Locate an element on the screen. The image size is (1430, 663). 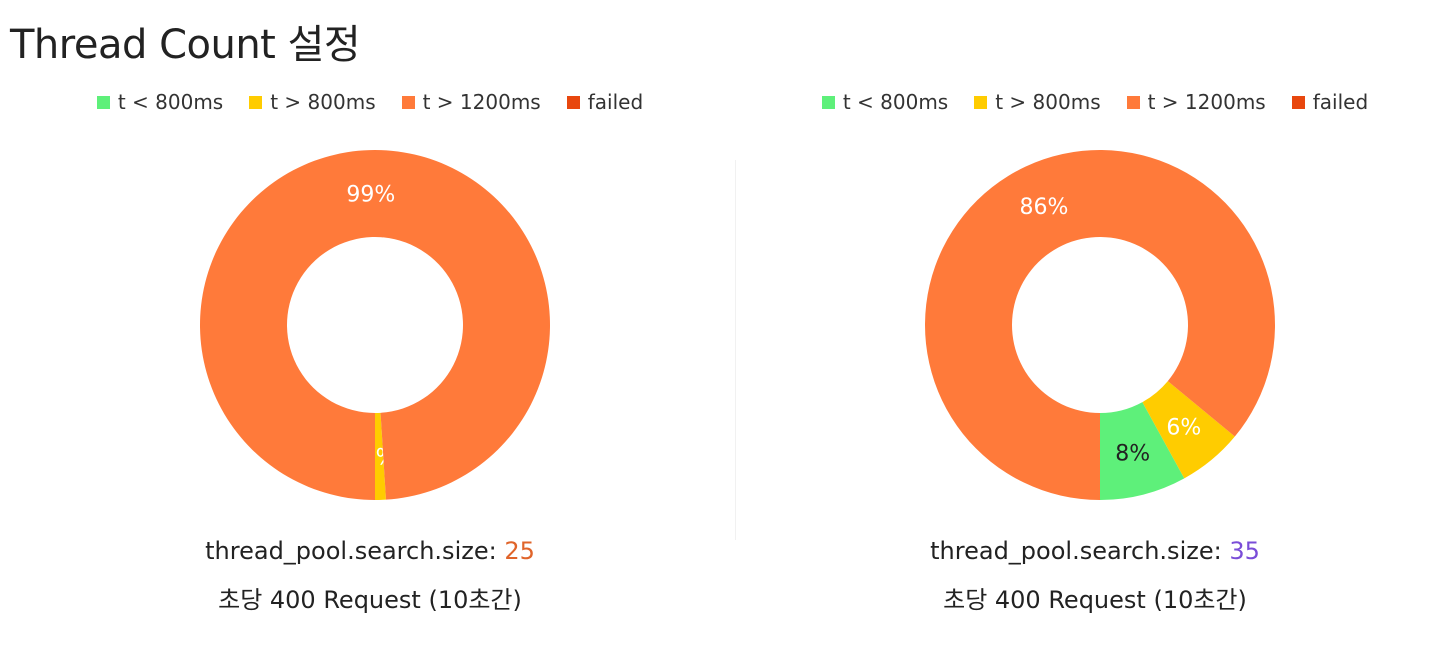
donut-chart-25: 1%99% is located at coordinates (375, 324).